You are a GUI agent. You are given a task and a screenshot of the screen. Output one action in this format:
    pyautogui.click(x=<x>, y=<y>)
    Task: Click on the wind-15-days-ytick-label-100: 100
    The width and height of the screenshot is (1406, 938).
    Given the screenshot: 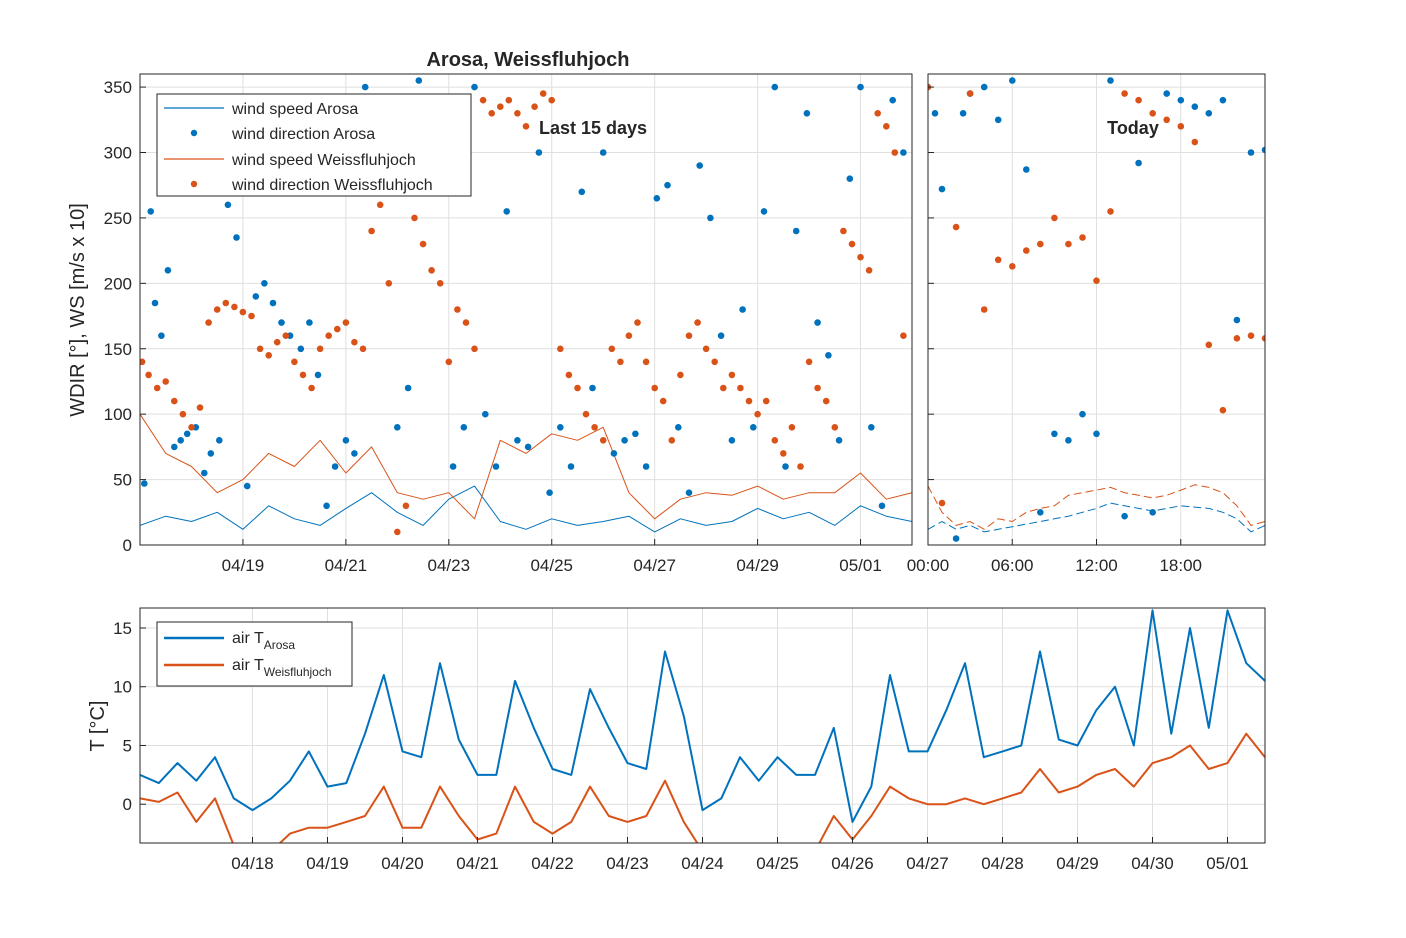 What is the action you would take?
    pyautogui.click(x=118, y=414)
    